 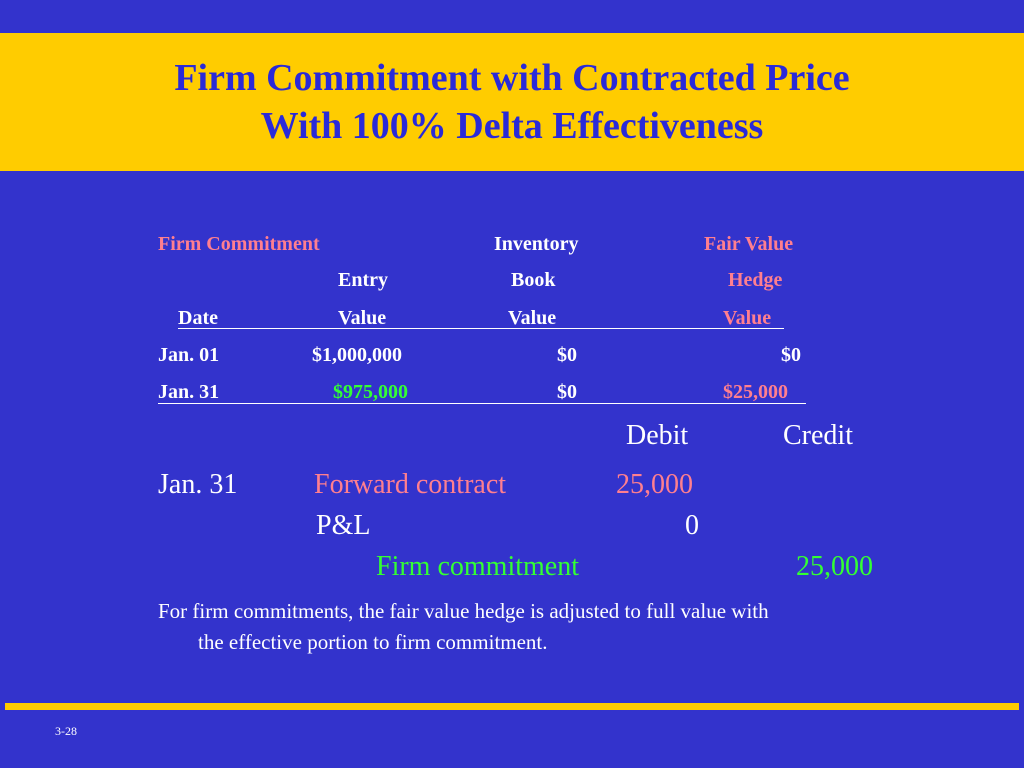 I want to click on header-hedge: Hedge, so click(x=755, y=280).